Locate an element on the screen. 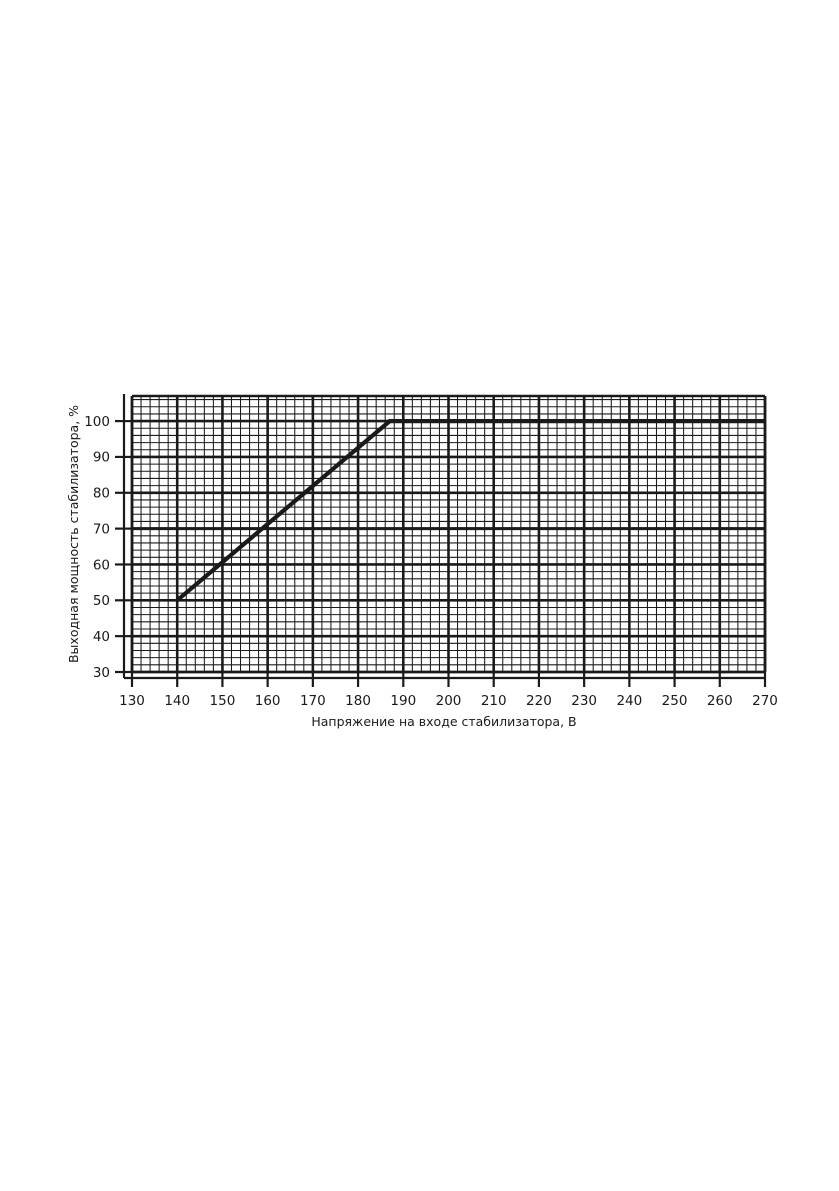  x-tick-label: 270 is located at coordinates (765, 701).